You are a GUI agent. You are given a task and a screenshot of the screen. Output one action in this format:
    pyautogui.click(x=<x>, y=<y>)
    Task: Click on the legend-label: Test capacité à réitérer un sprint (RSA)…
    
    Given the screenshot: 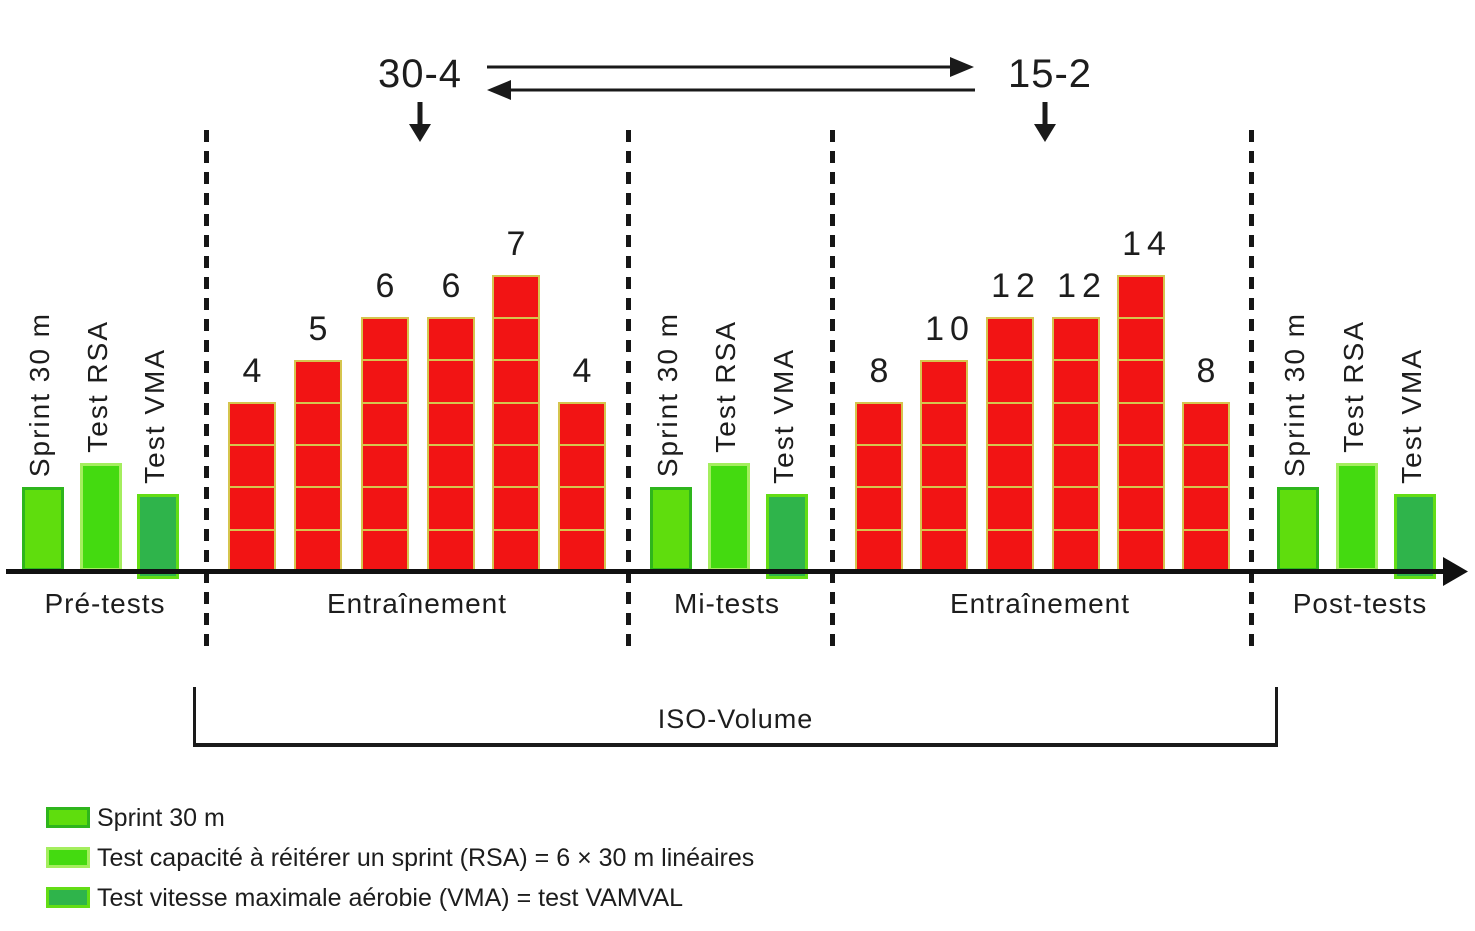 What is the action you would take?
    pyautogui.click(x=426, y=858)
    